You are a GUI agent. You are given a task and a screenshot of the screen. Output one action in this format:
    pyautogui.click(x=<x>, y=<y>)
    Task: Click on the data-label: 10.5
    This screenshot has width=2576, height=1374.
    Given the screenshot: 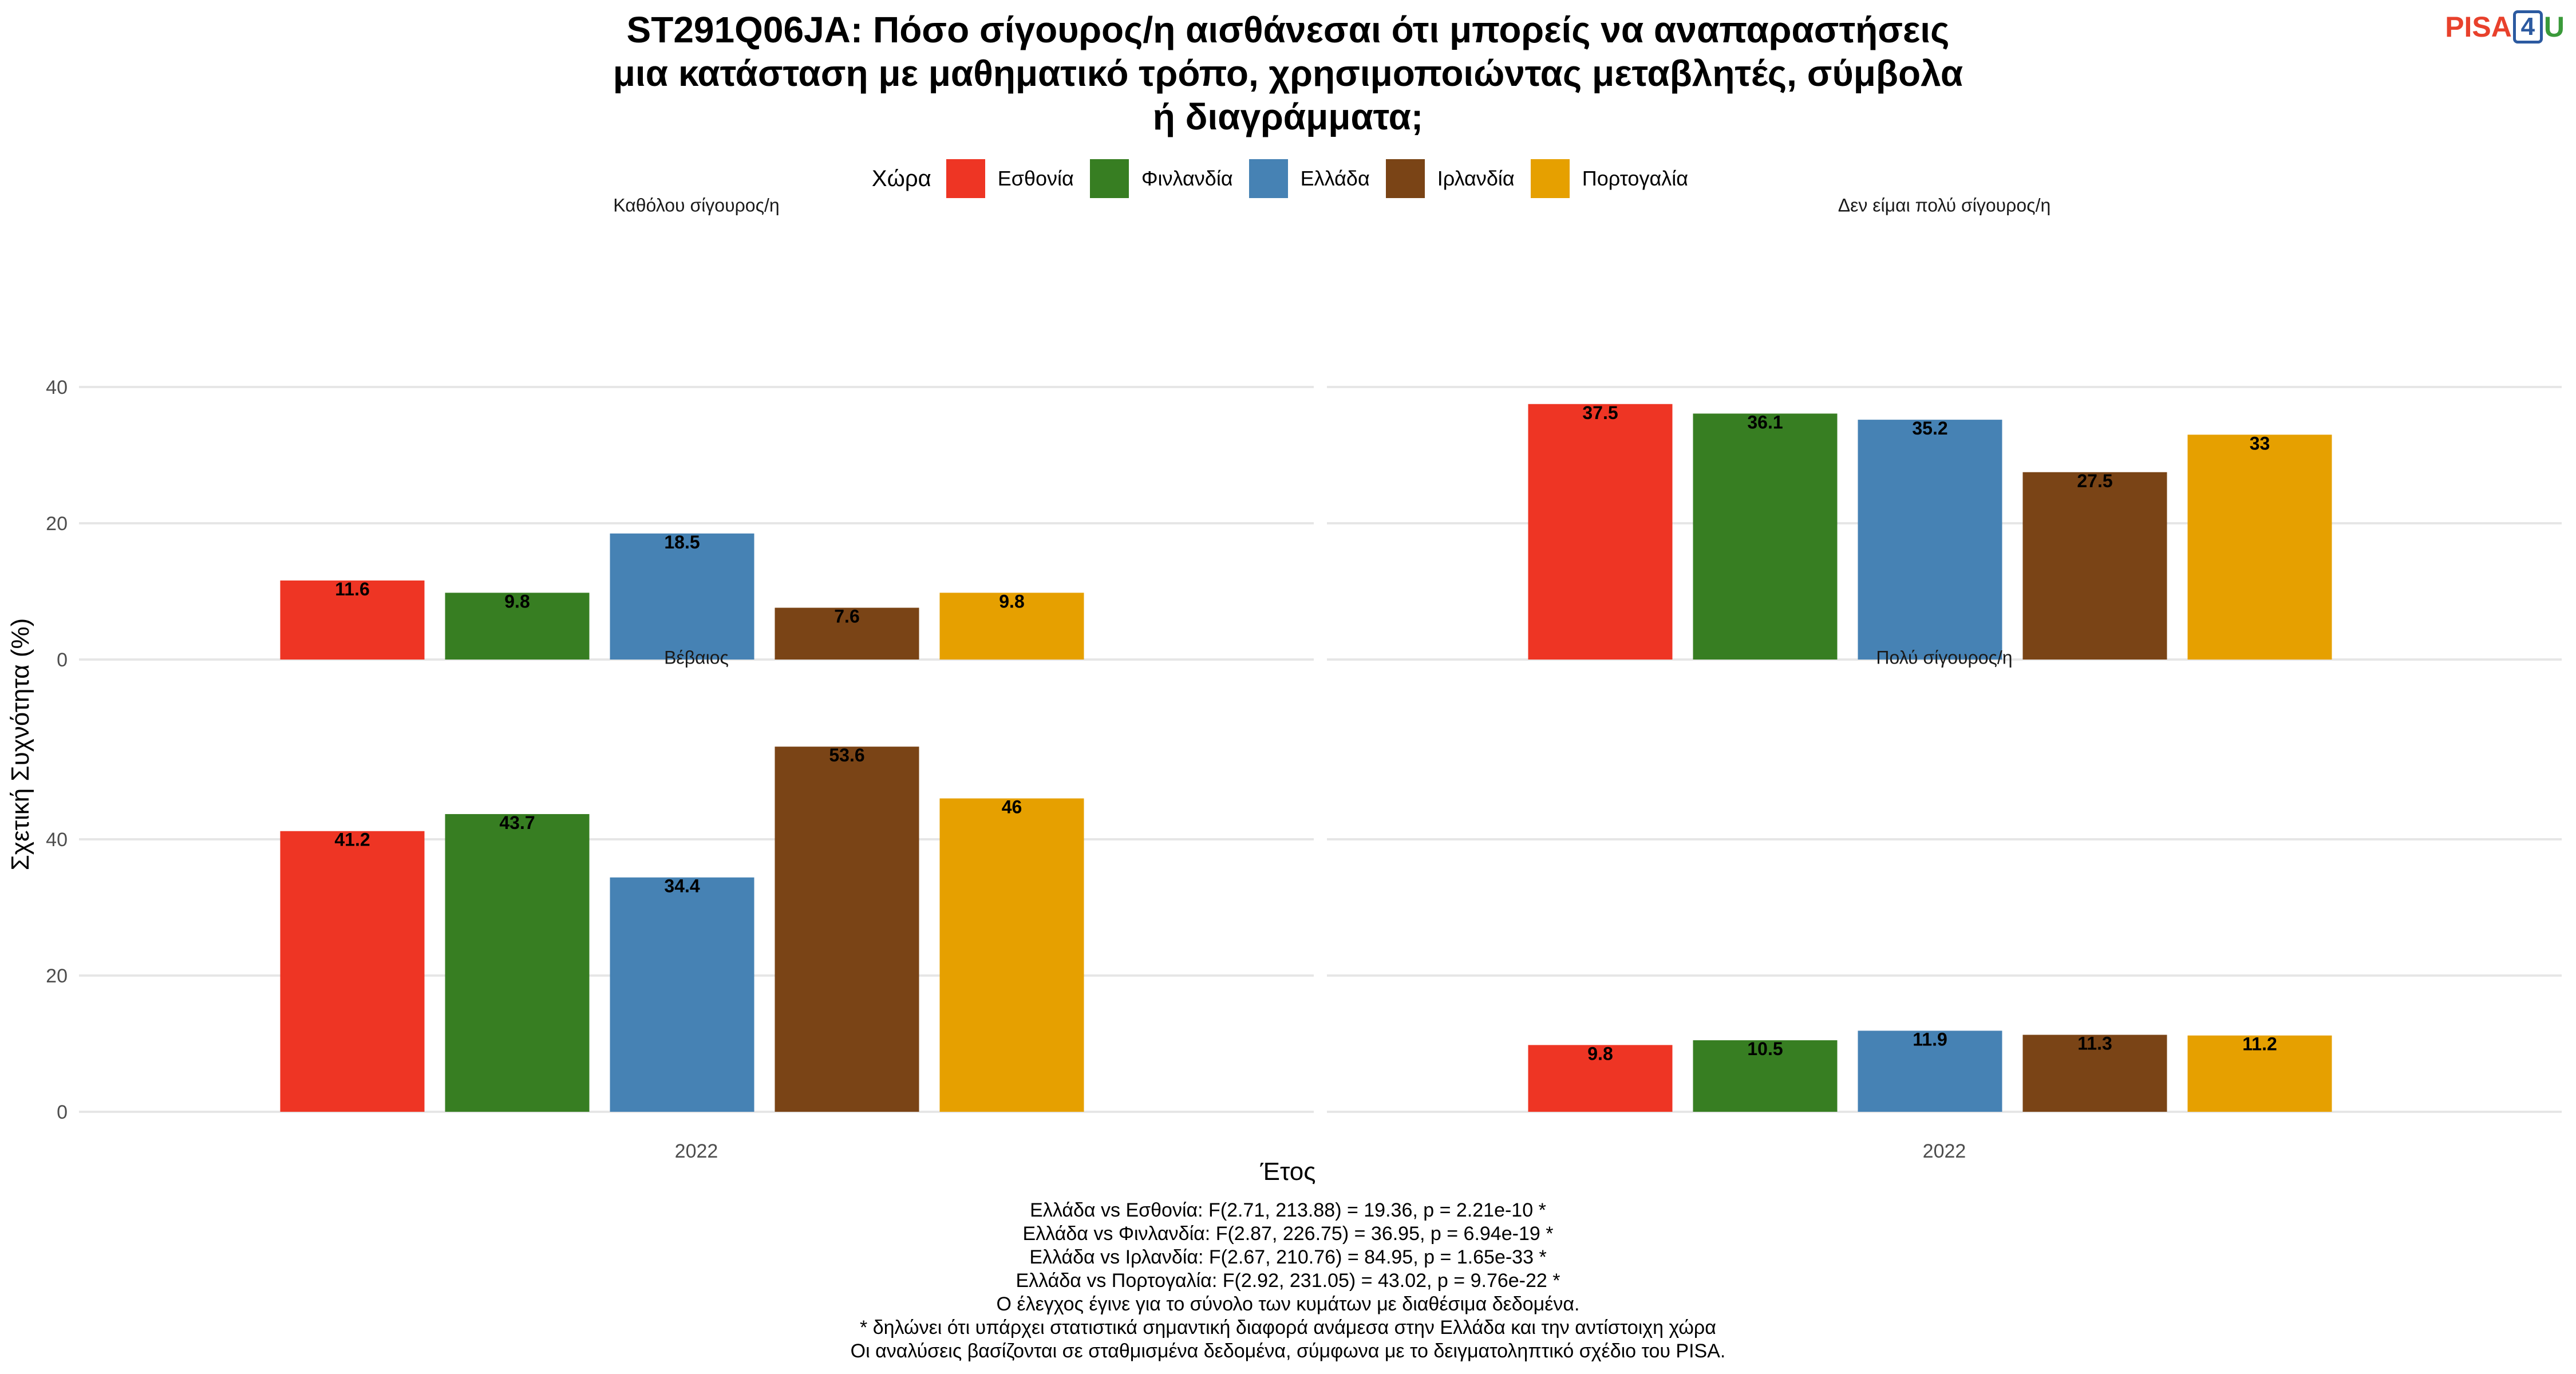 What is the action you would take?
    pyautogui.click(x=1765, y=1049)
    